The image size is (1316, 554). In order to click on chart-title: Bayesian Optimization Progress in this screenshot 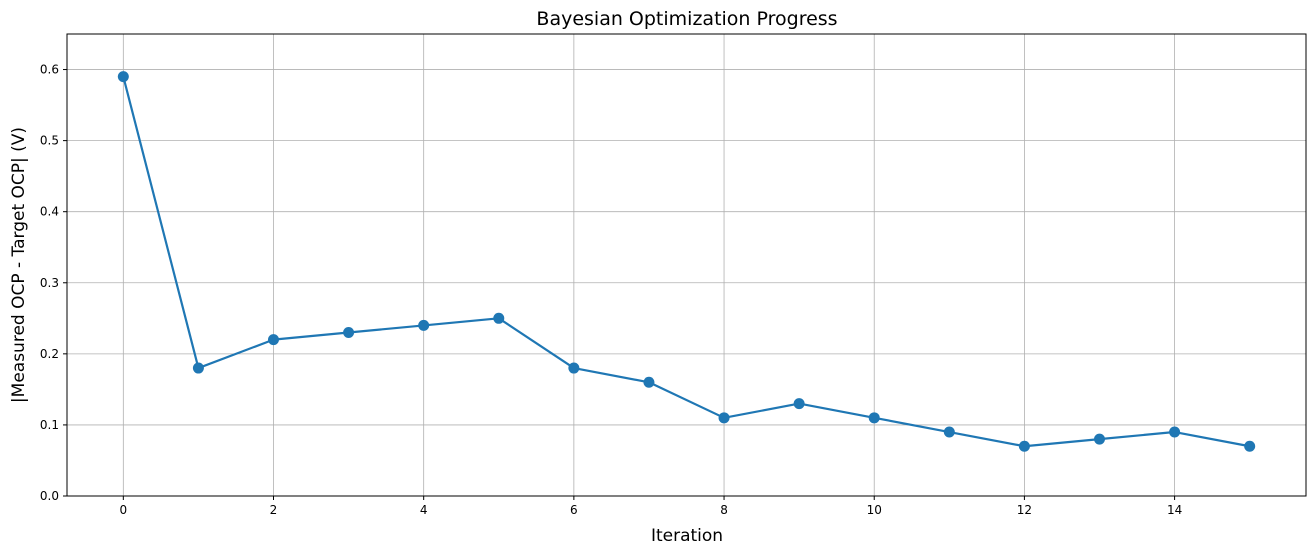, I will do `click(686, 19)`.